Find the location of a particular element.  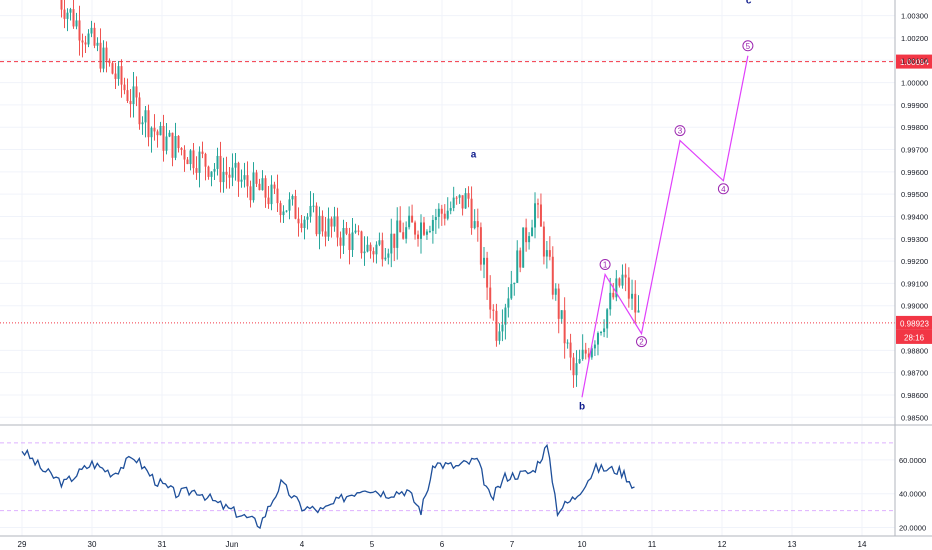

osc-tick-label: 60.0000 is located at coordinates (912, 460).